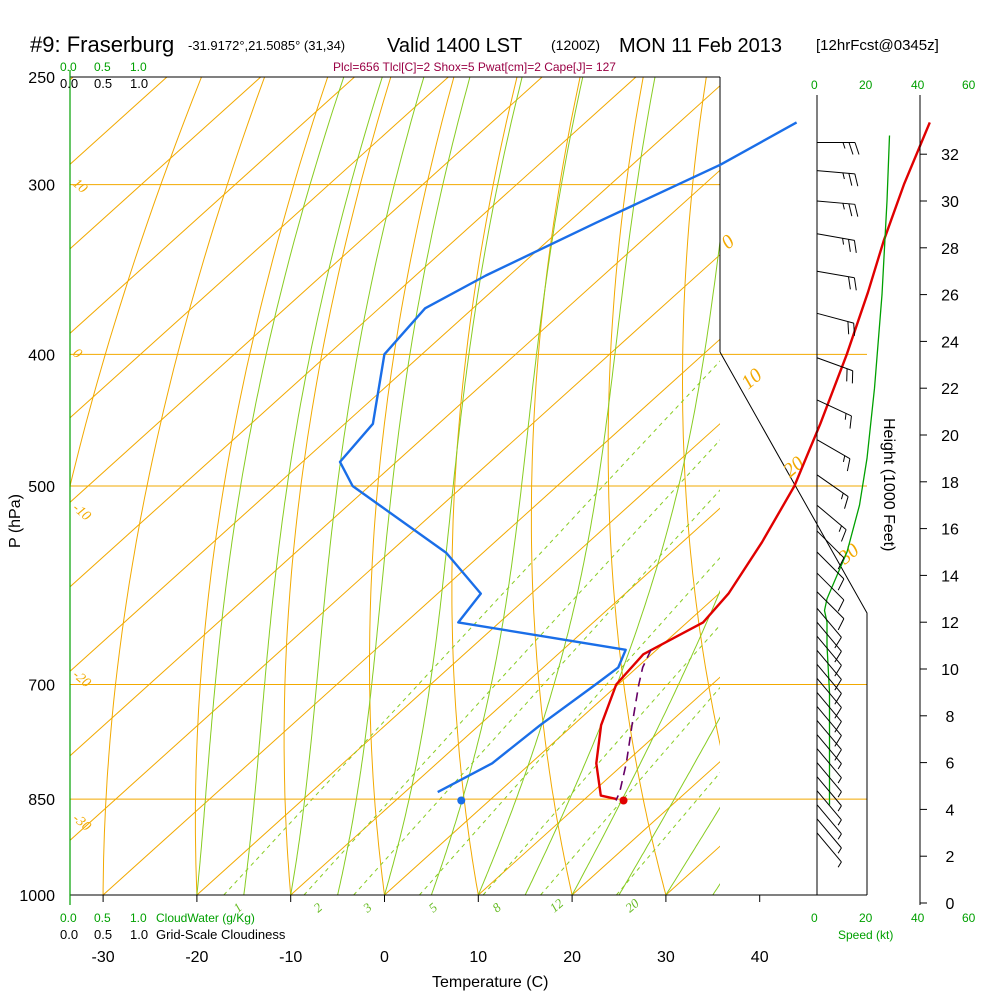 This screenshot has width=1000, height=1000. What do you see at coordinates (102, 918) in the screenshot?
I see `cloudwater-bottom-tick-1: 0.5` at bounding box center [102, 918].